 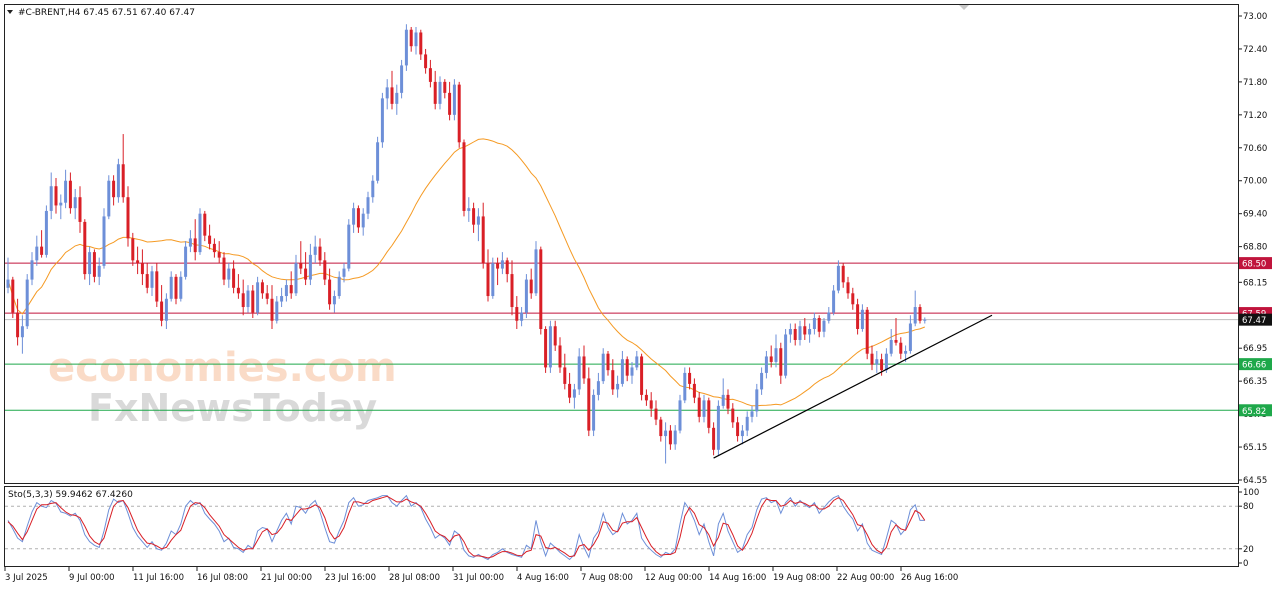 I want to click on collapse-triangle-icon, so click(x=10, y=12).